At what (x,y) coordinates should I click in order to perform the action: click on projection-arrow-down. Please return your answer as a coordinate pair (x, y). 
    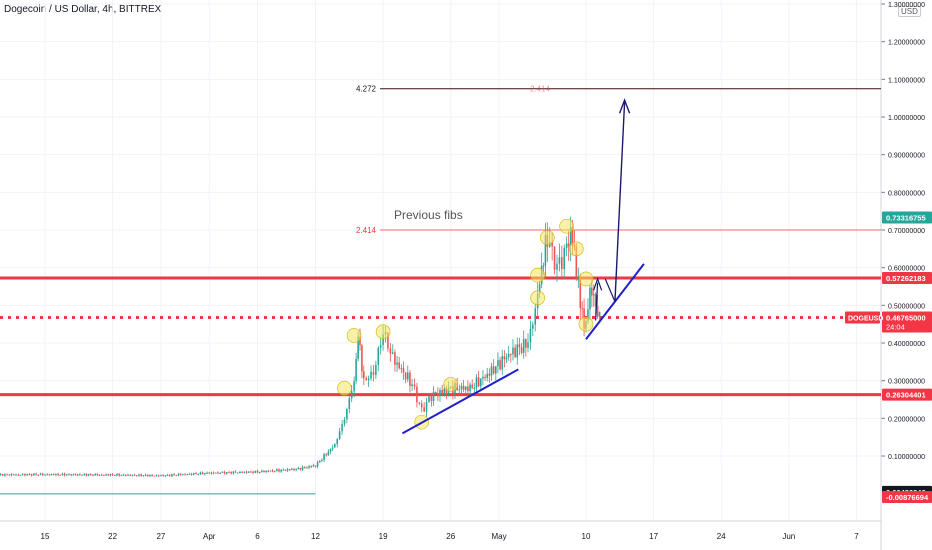
    Looking at the image, I should click on (610, 290).